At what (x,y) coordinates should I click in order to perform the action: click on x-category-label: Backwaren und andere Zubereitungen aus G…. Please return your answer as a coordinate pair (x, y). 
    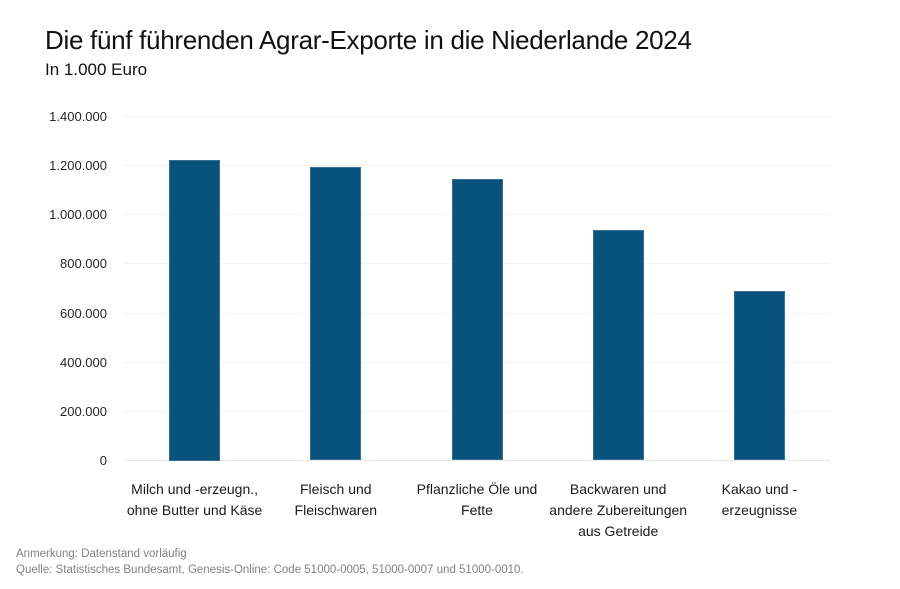
    Looking at the image, I should click on (618, 509).